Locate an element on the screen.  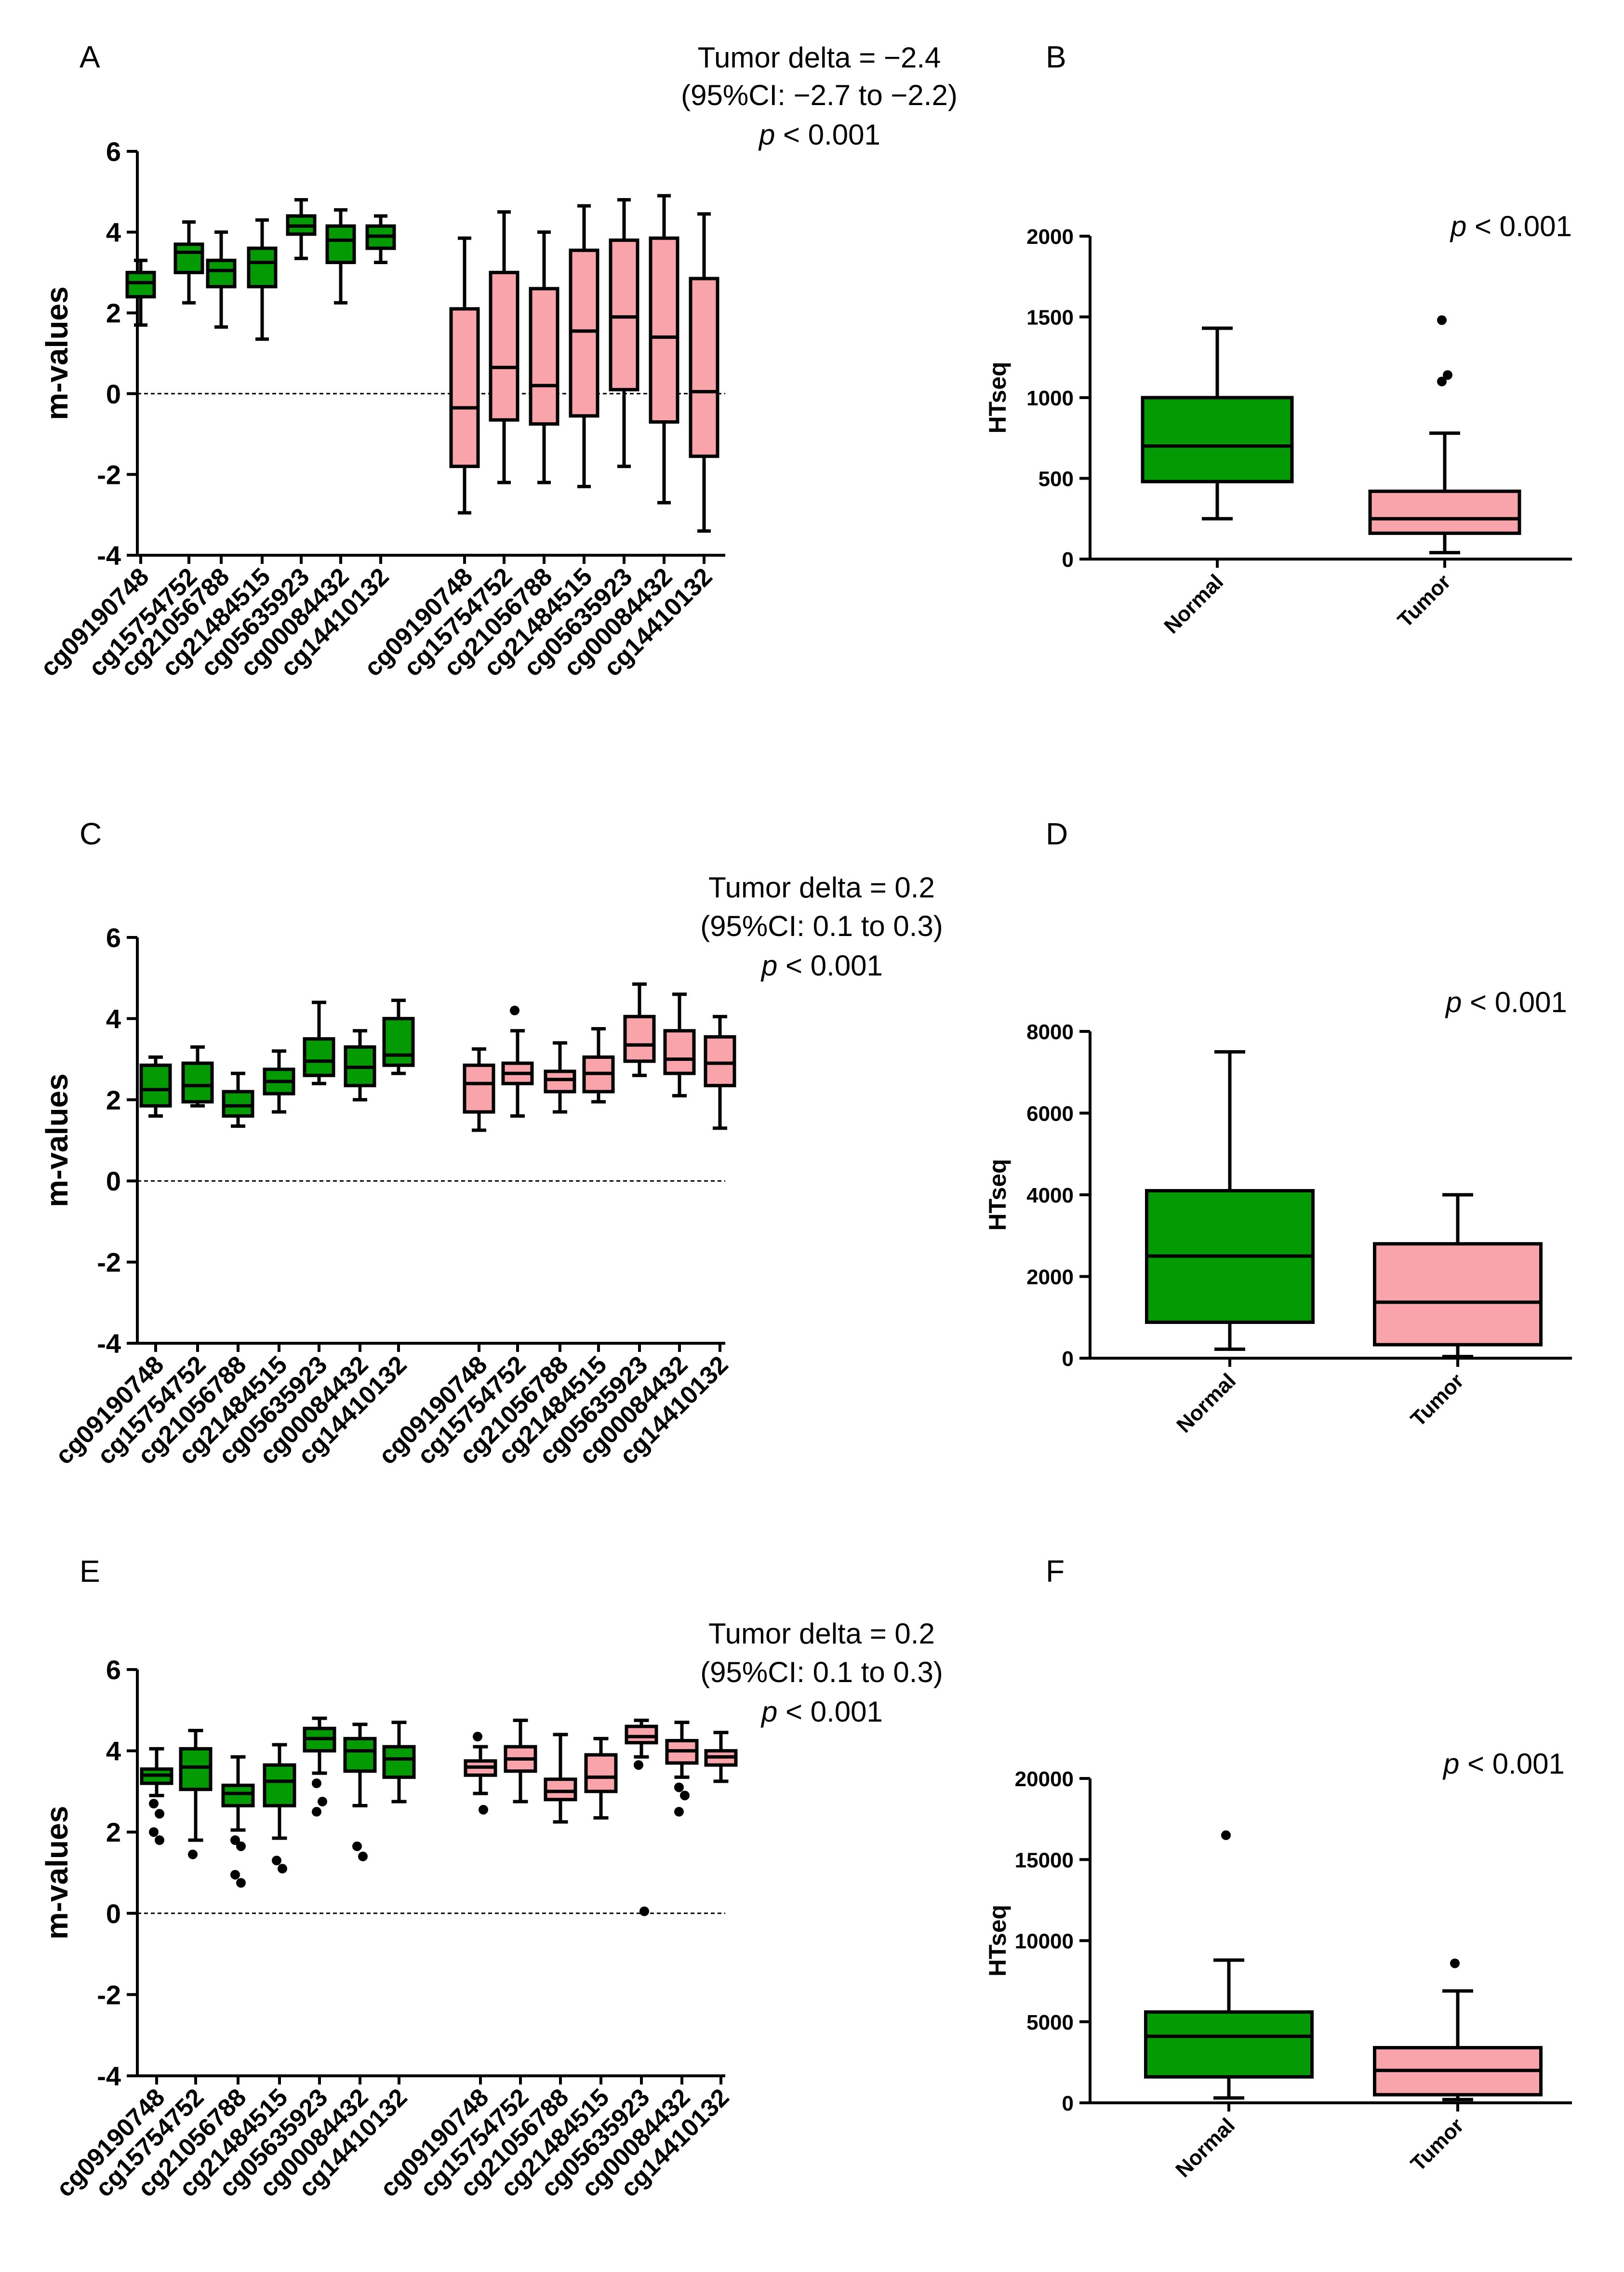
y-tick-label: 20000 is located at coordinates (1044, 1779).